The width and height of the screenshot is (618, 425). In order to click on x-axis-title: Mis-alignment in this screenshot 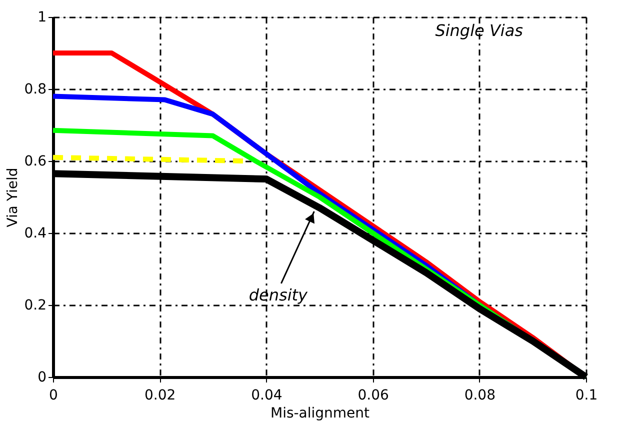, I will do `click(320, 414)`.